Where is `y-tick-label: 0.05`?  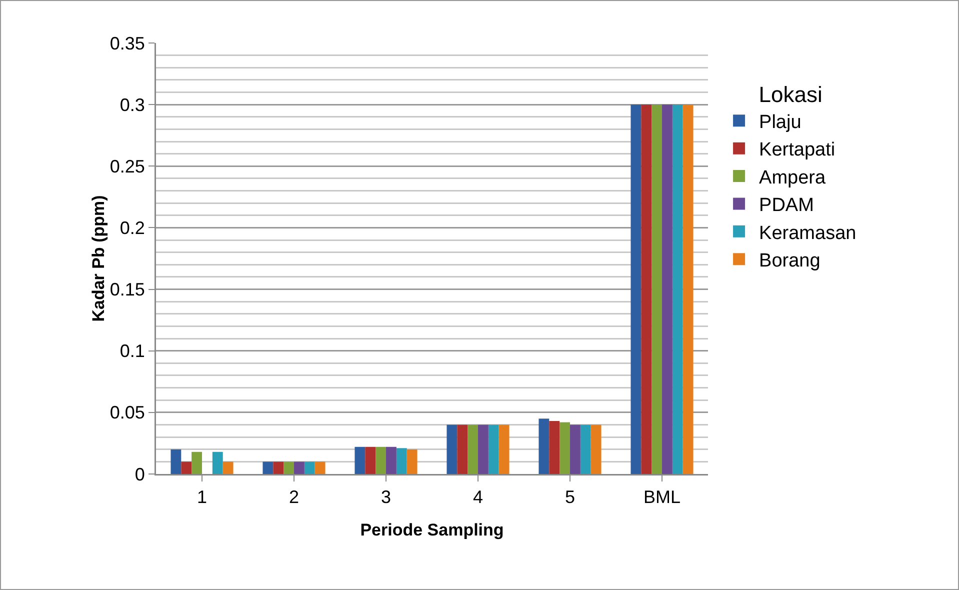
y-tick-label: 0.05 is located at coordinates (127, 412).